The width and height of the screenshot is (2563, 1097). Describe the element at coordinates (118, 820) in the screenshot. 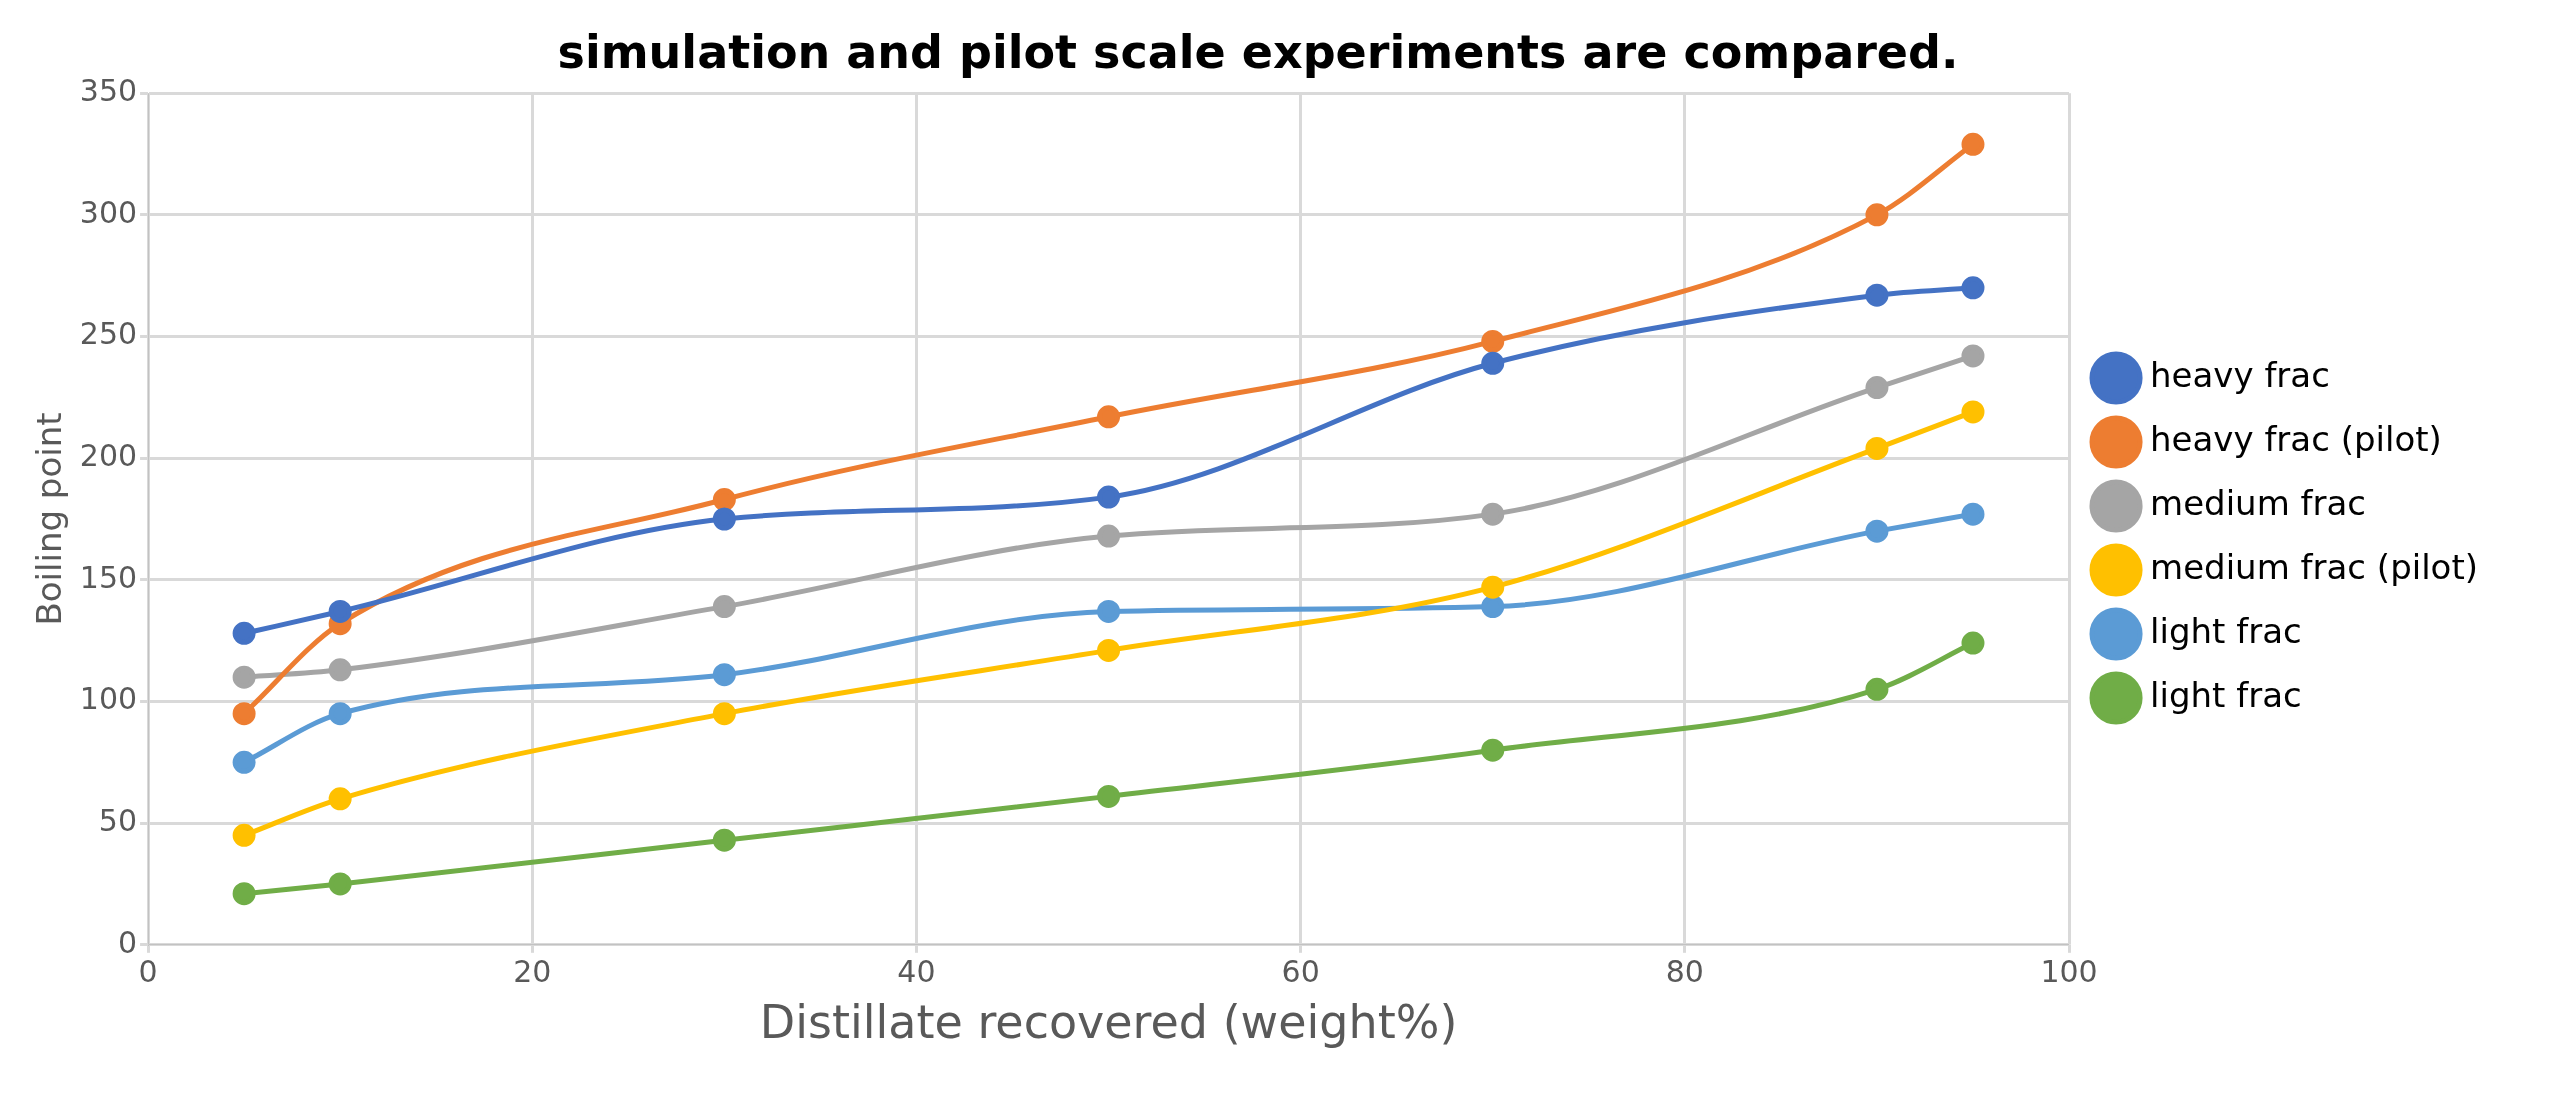

I see `y-tick-label: 50` at that location.